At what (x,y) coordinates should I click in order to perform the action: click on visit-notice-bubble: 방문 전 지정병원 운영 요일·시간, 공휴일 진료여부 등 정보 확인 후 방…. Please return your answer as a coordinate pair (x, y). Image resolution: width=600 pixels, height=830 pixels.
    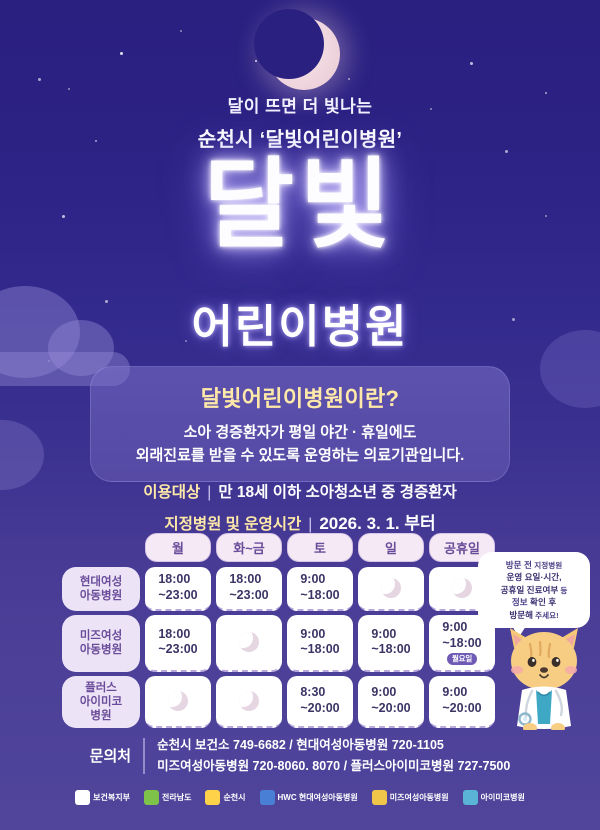
    Looking at the image, I should click on (534, 595).